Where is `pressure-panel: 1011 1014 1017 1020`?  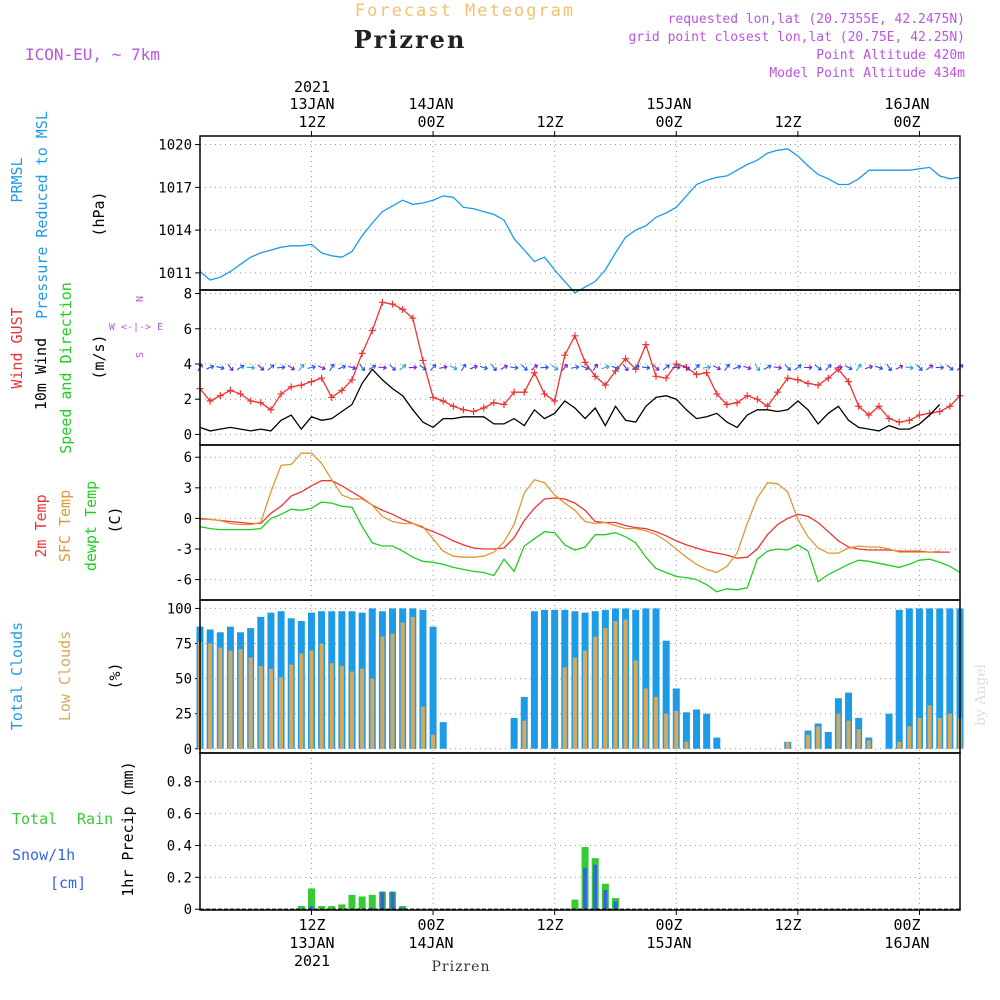
pressure-panel: 1011 1014 1017 1020 is located at coordinates (559, 214).